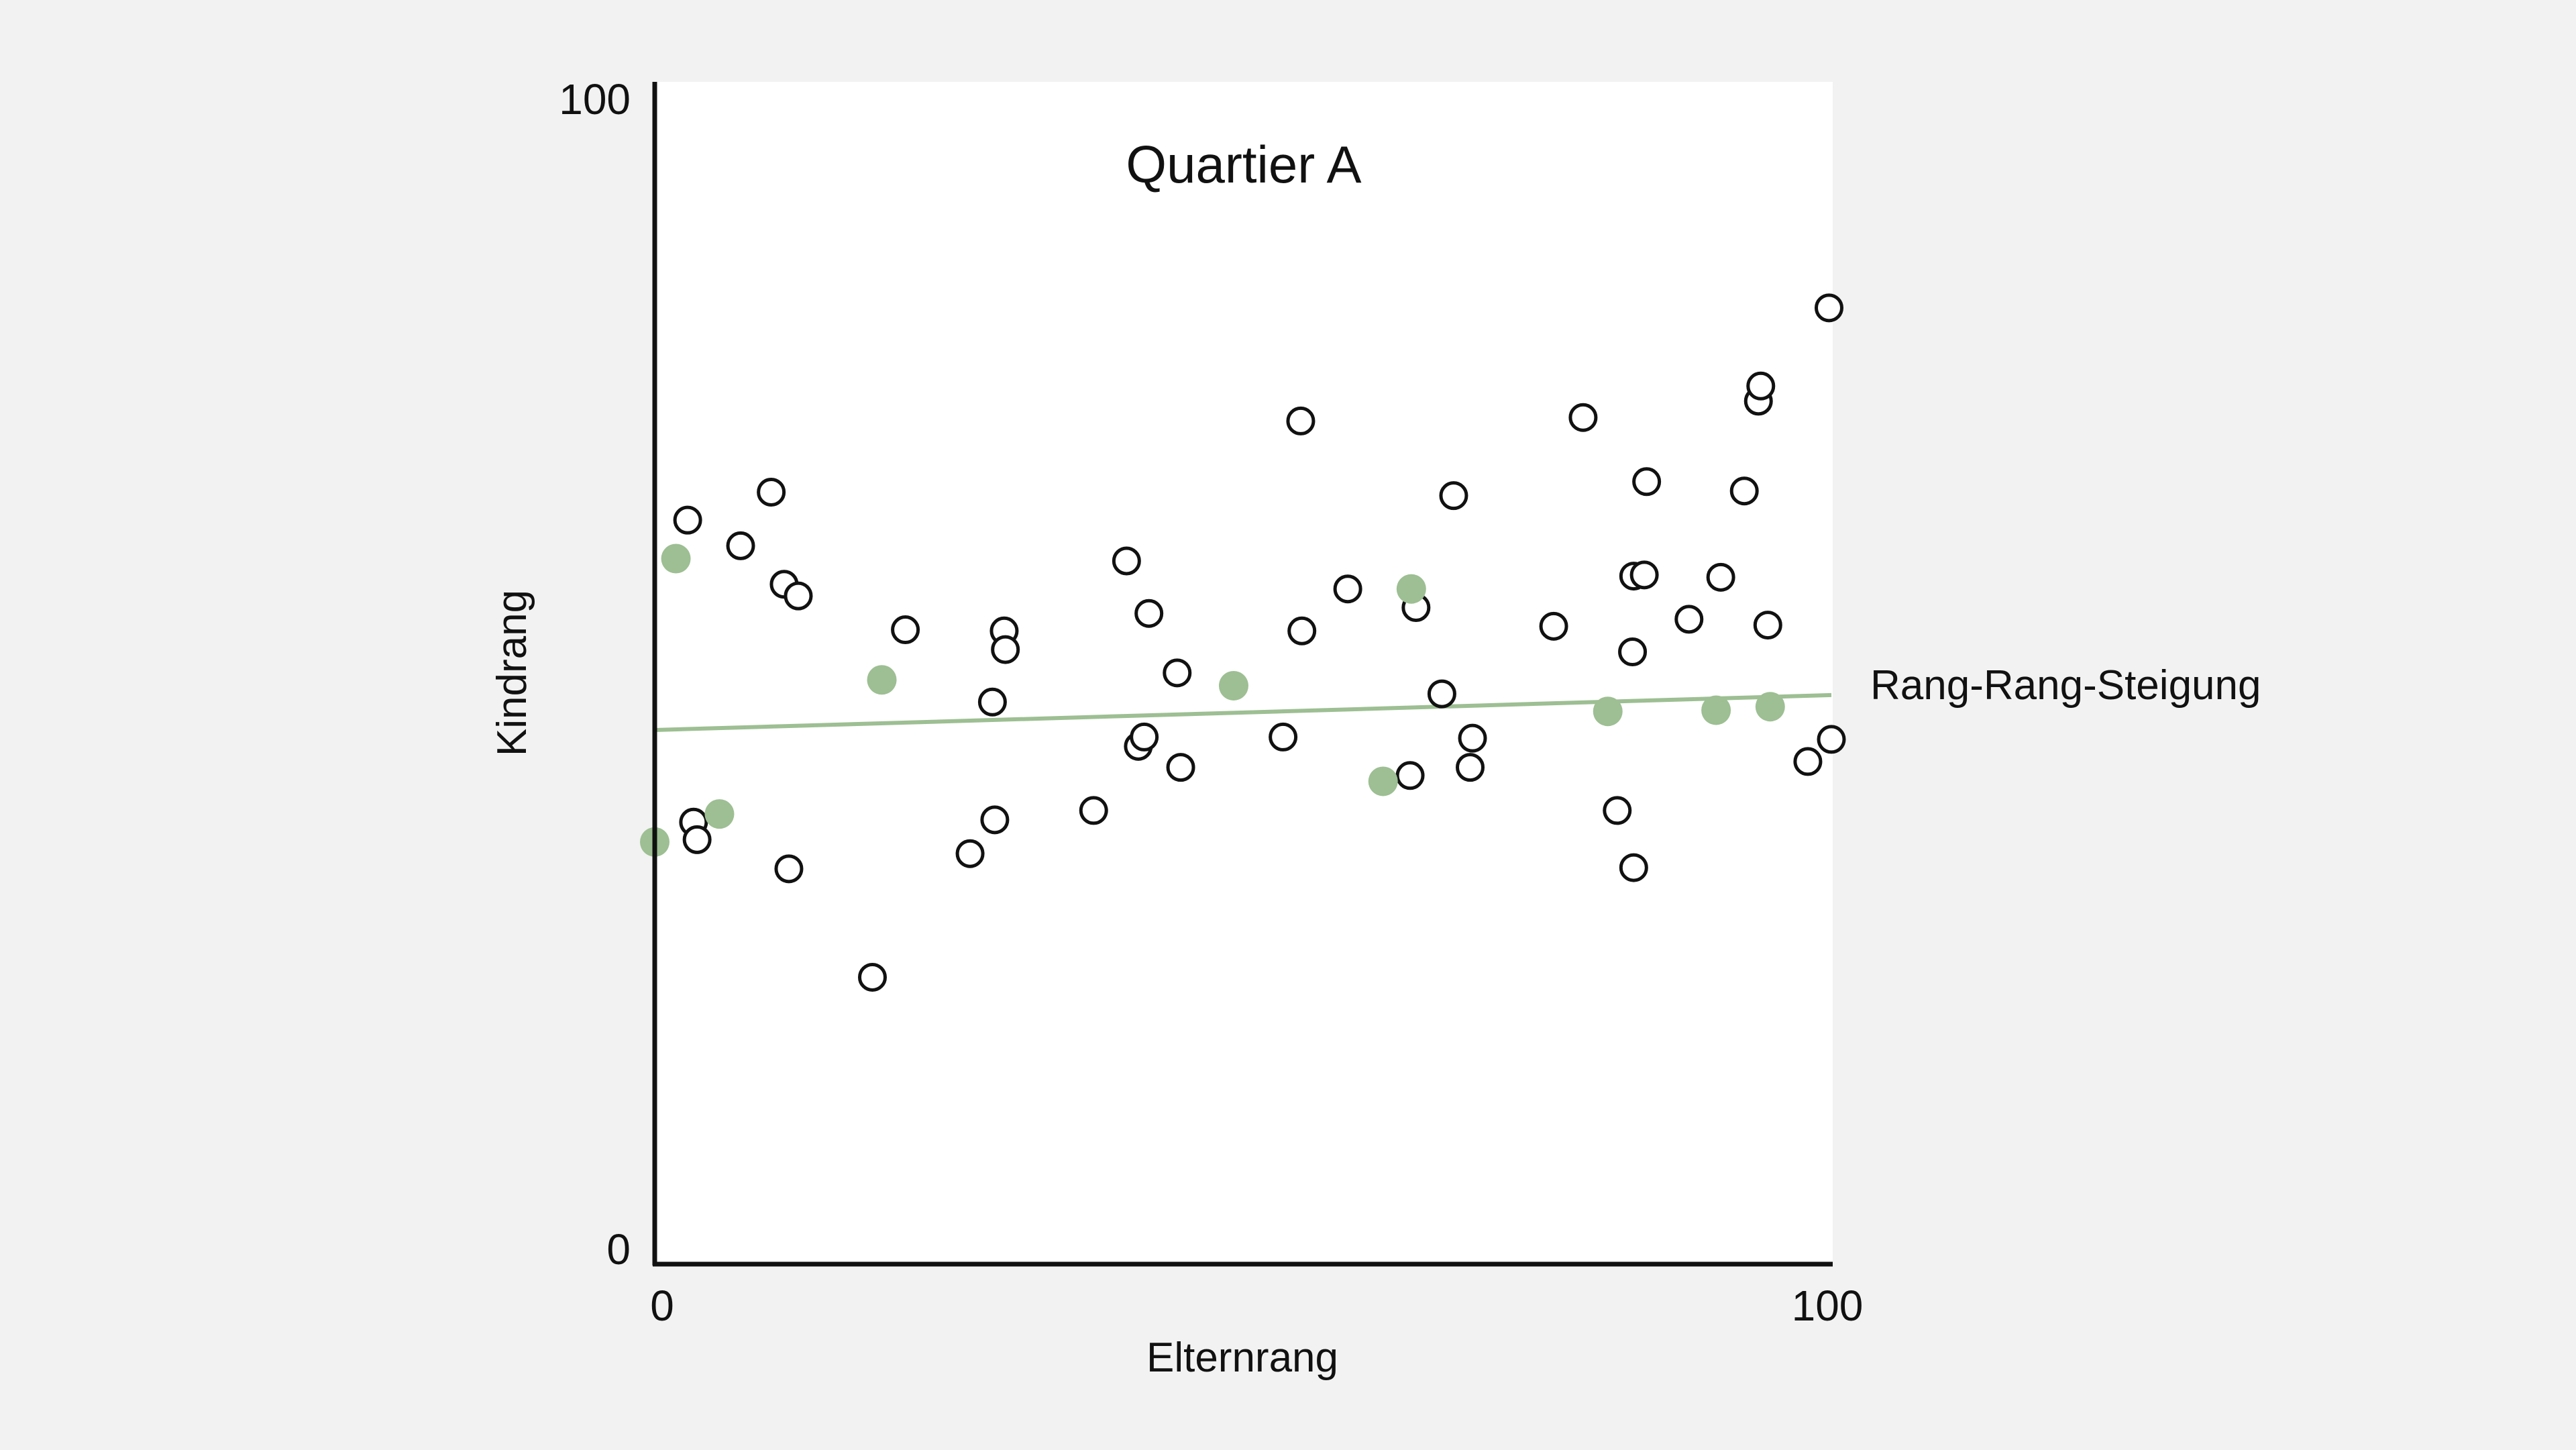 This screenshot has width=2576, height=1450. Describe the element at coordinates (1828, 1306) in the screenshot. I see `x-tick-label-max: 100` at that location.